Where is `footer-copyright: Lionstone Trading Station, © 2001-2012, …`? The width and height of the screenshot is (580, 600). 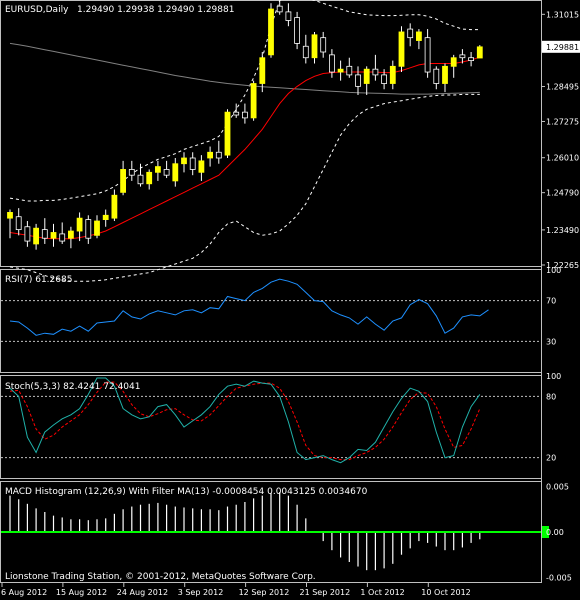
footer-copyright: Lionstone Trading Station, © 2001-2012, … is located at coordinates (160, 577).